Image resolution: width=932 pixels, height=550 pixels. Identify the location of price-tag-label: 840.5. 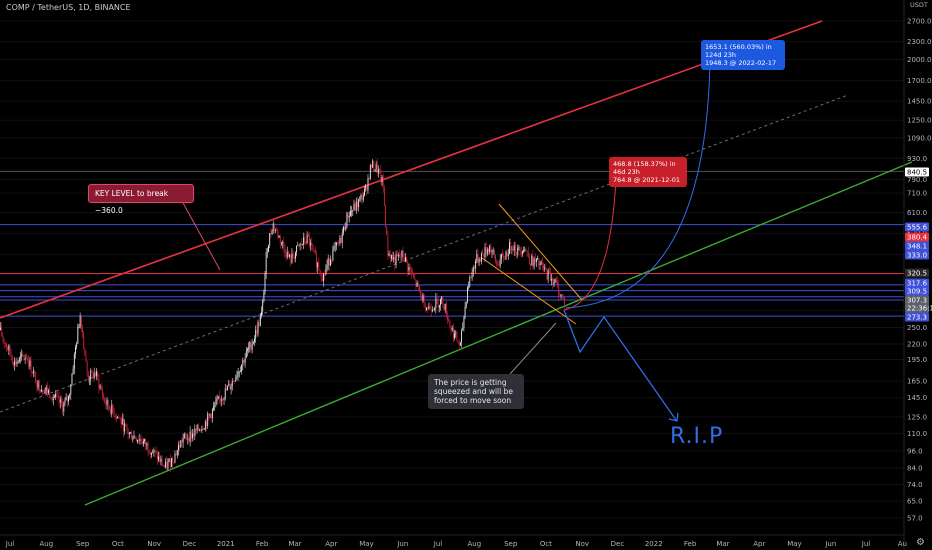
(917, 173).